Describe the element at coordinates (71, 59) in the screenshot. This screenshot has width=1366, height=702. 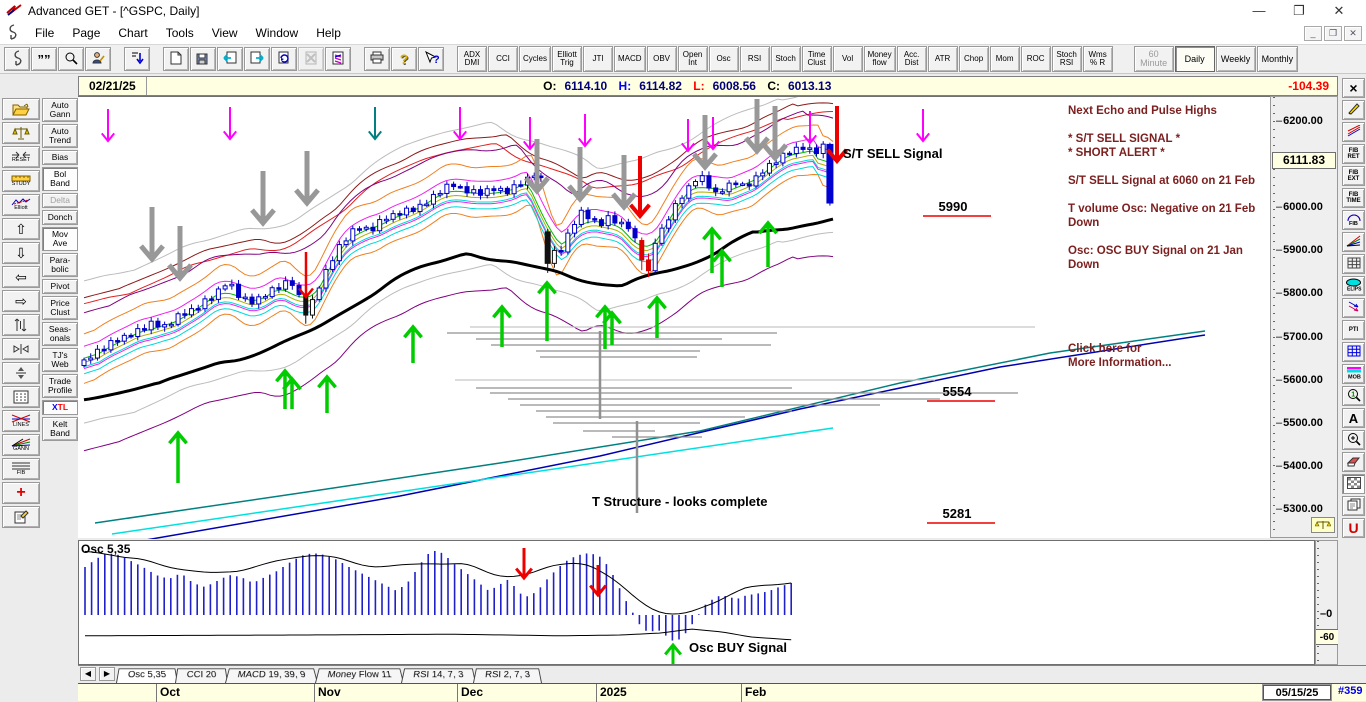
I see `magnifier-button` at that location.